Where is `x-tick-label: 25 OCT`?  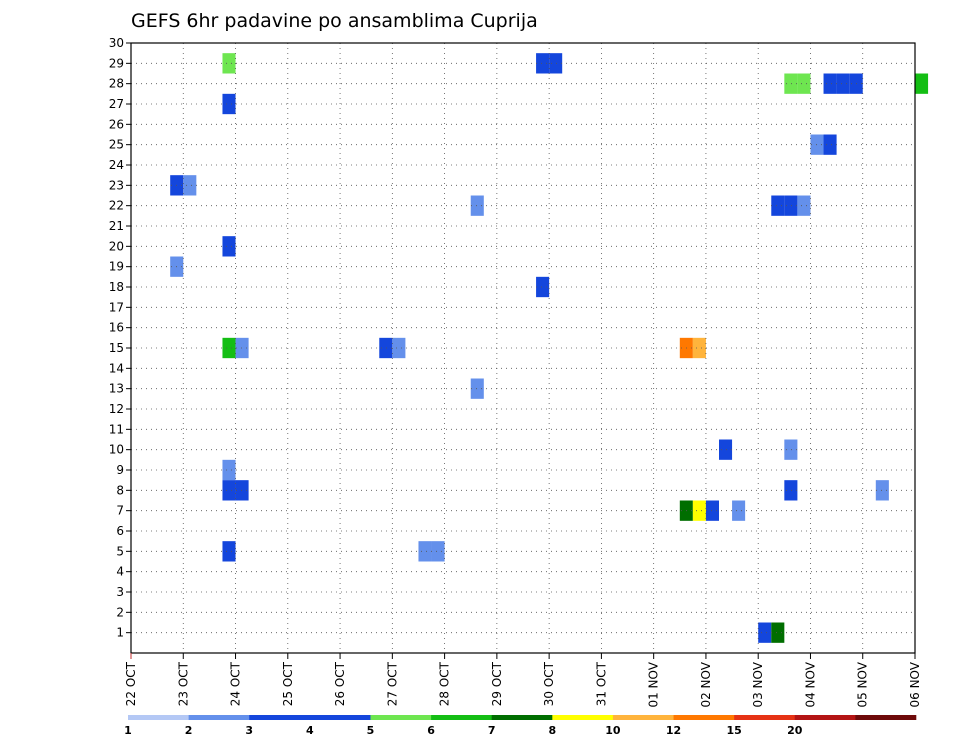 x-tick-label: 25 OCT is located at coordinates (288, 683).